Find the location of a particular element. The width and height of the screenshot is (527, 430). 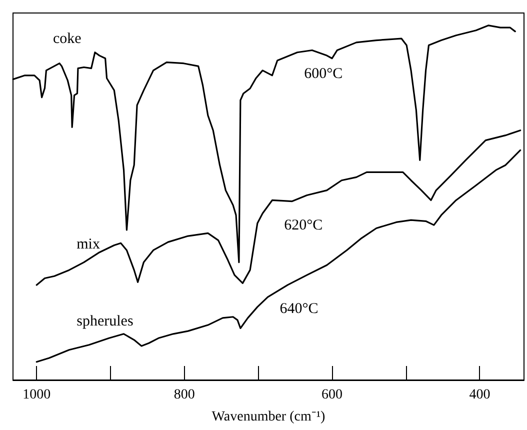

series-label: mix is located at coordinates (88, 244).